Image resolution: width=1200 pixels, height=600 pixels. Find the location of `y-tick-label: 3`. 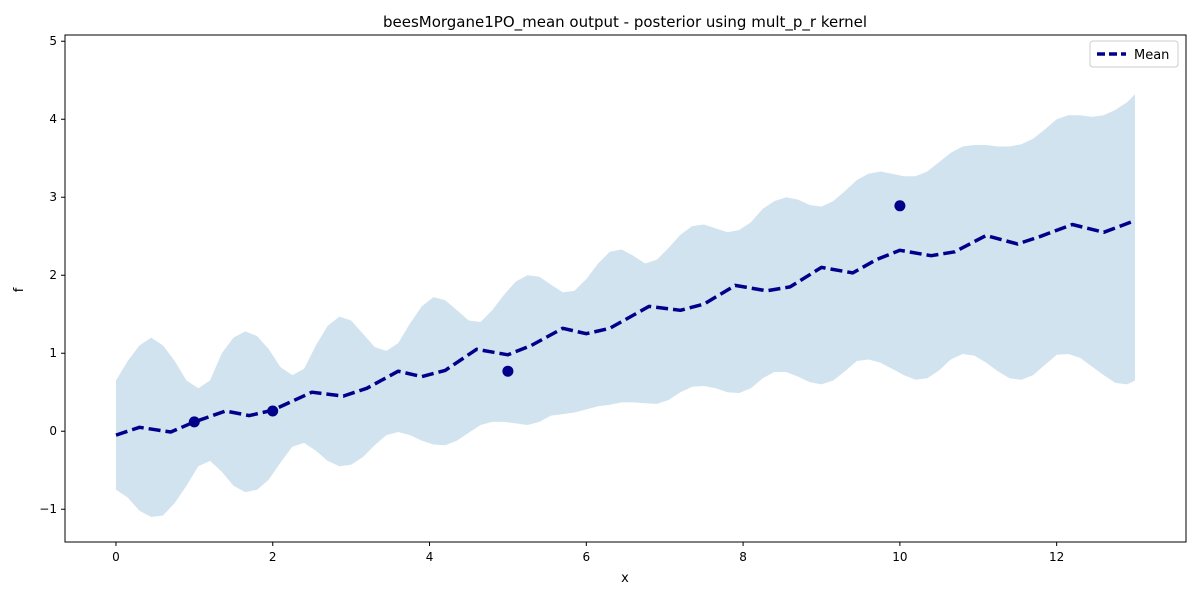

y-tick-label: 3 is located at coordinates (53, 197).